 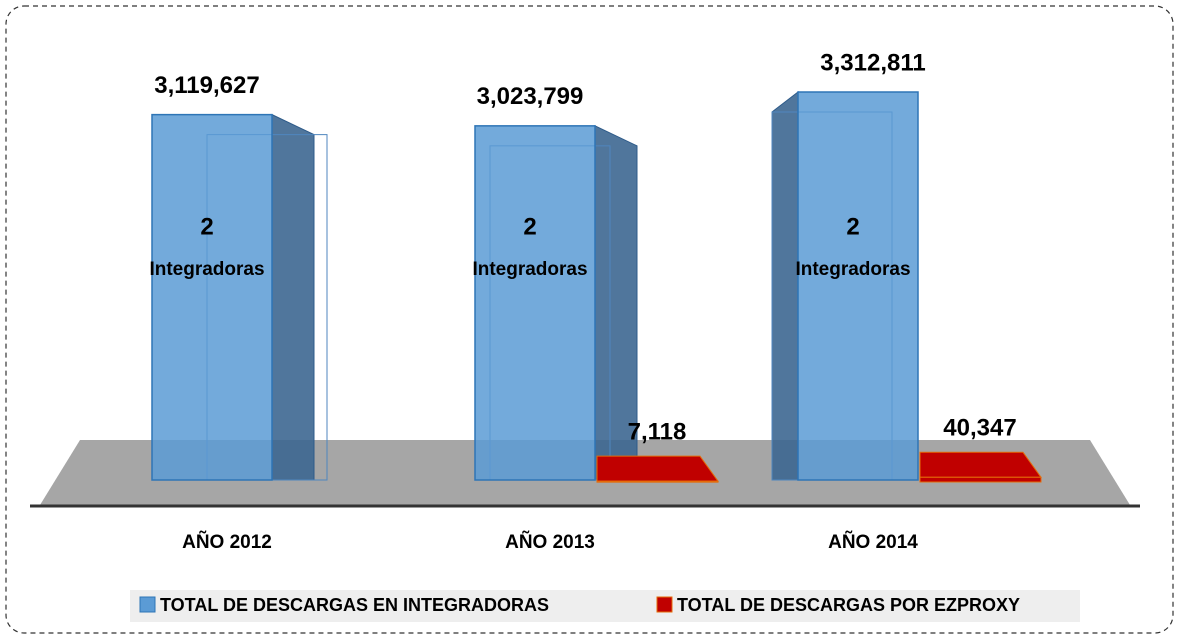 I want to click on legend-label: TOTAL DE DESCARGAS EN INTEGRADORAS, so click(x=354, y=605).